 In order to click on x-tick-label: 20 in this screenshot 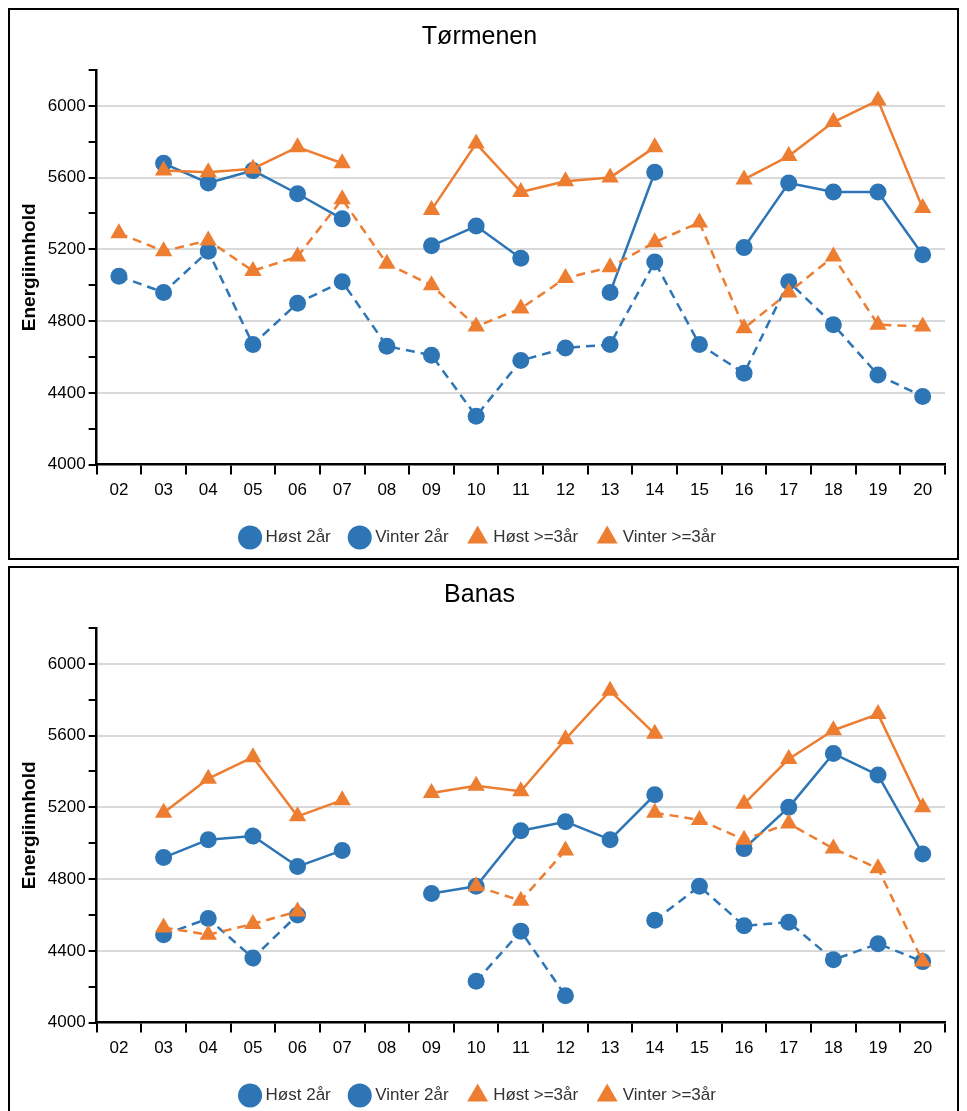, I will do `click(923, 1048)`.